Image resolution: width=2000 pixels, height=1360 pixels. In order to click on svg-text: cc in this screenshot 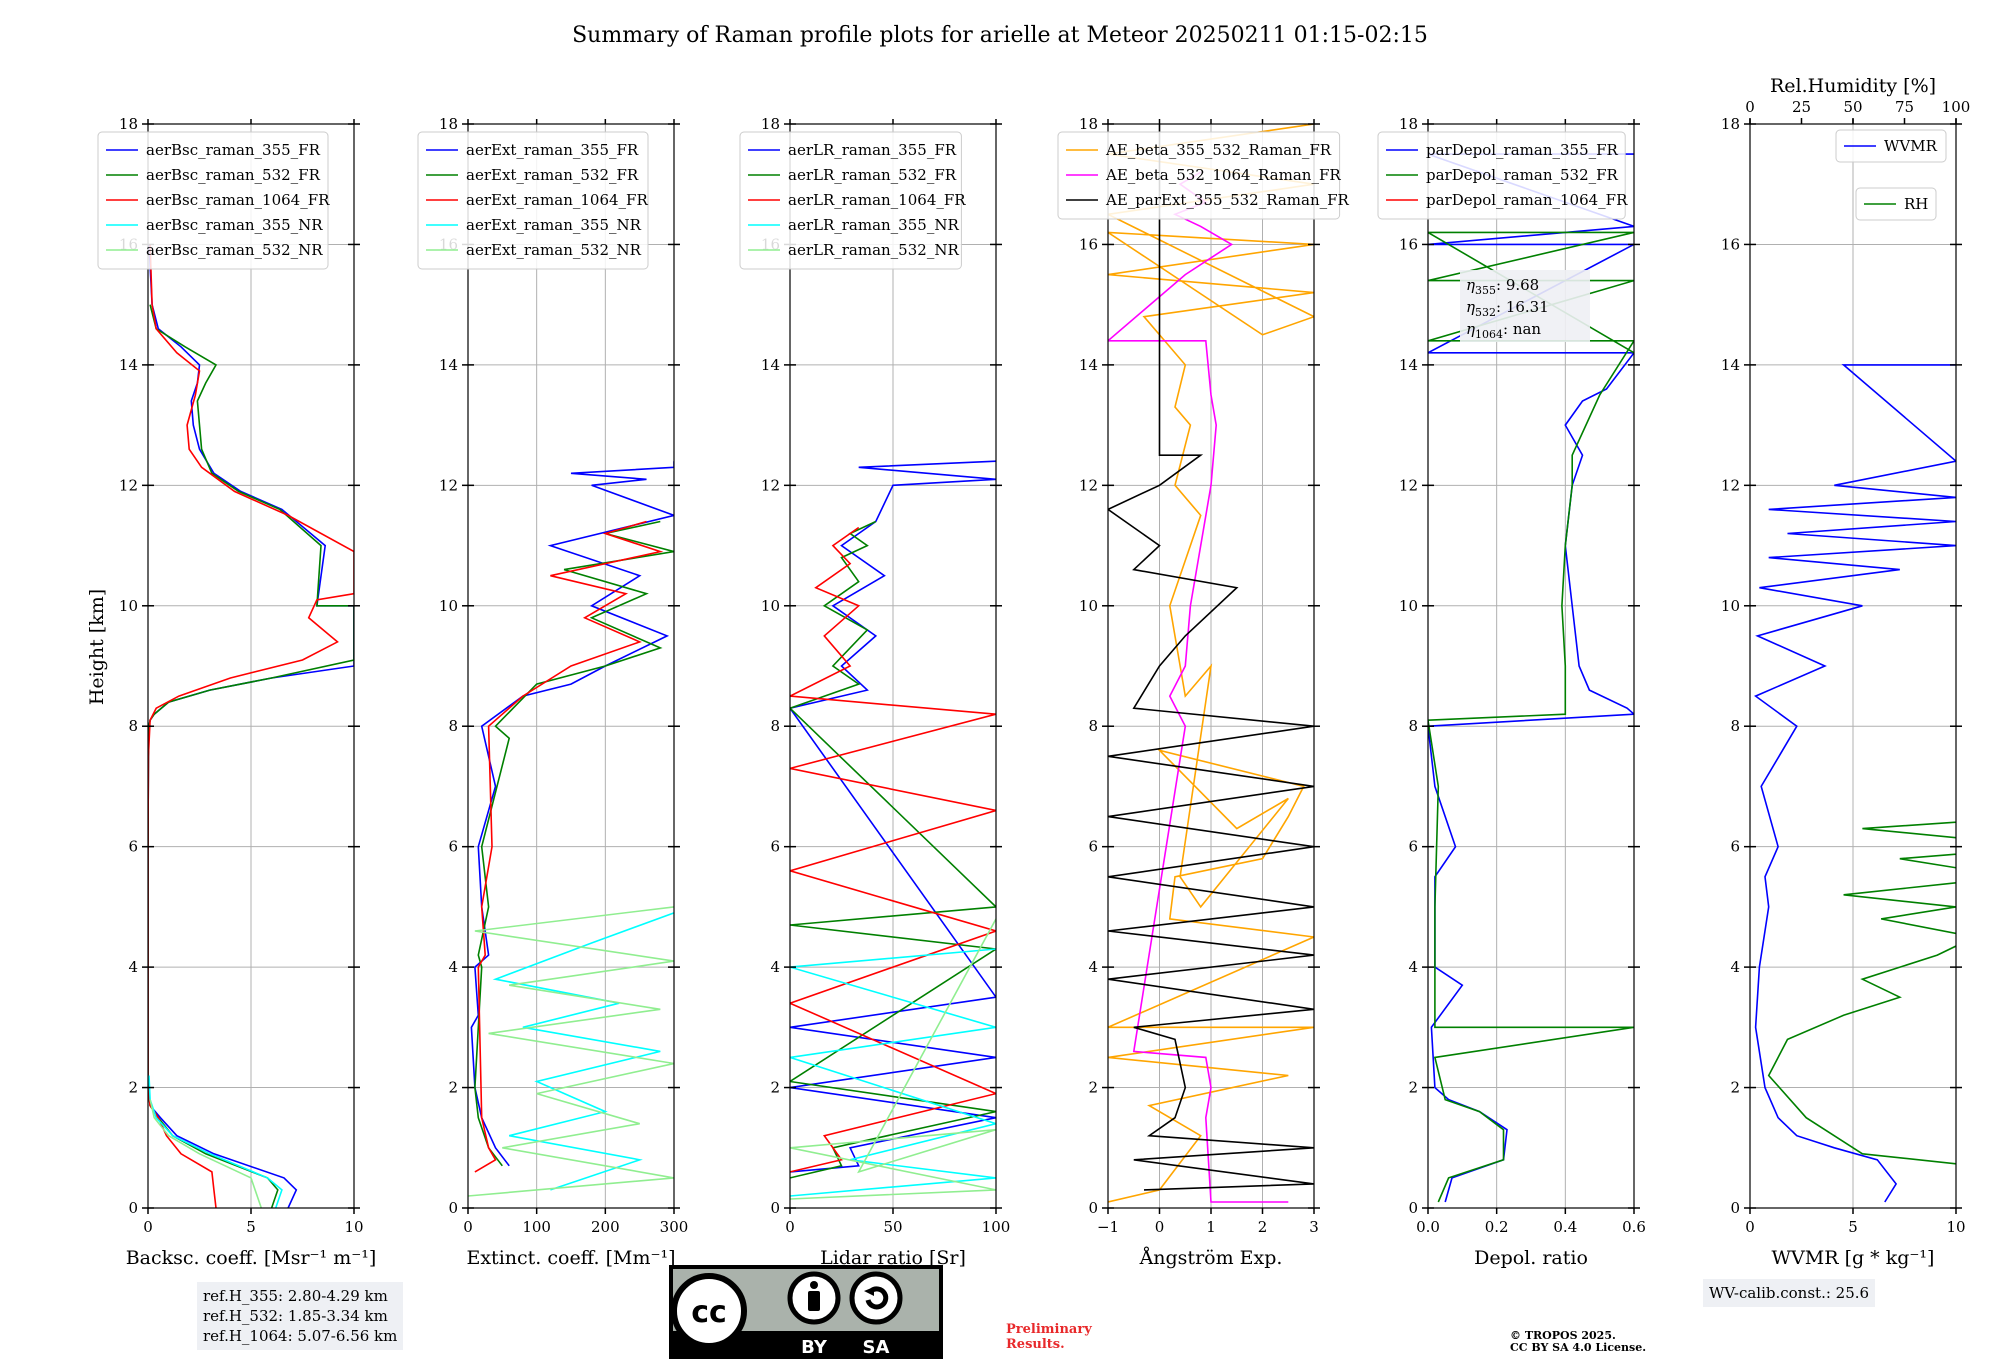, I will do `click(709, 1312)`.